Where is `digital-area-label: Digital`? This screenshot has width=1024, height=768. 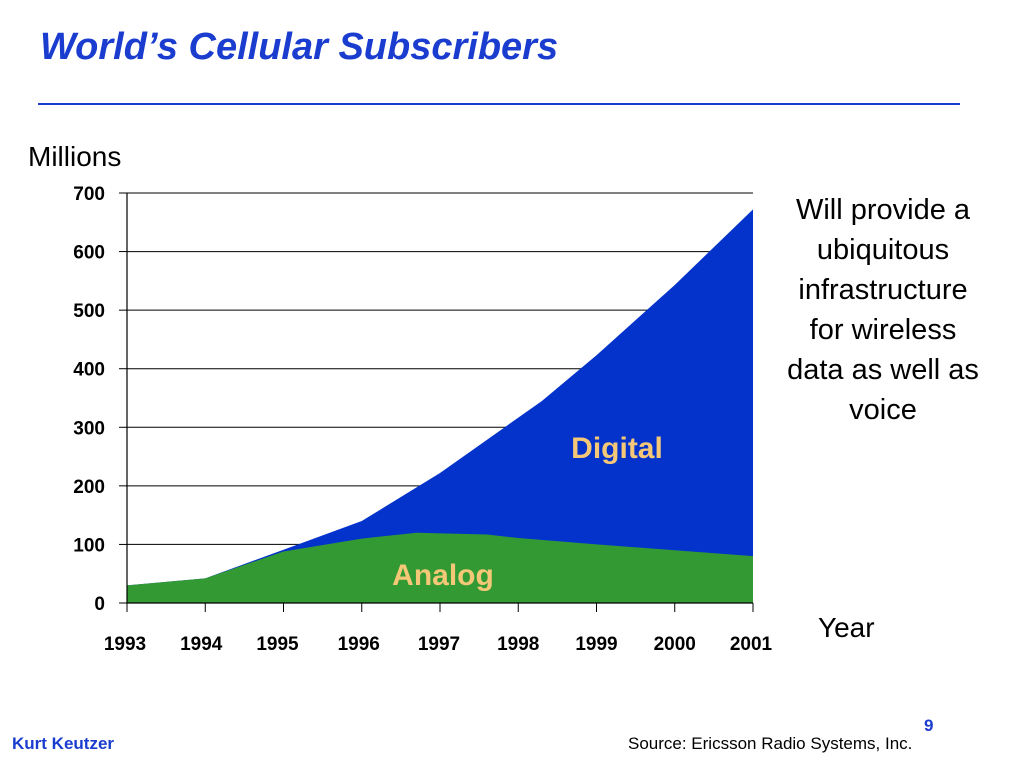 digital-area-label: Digital is located at coordinates (617, 448).